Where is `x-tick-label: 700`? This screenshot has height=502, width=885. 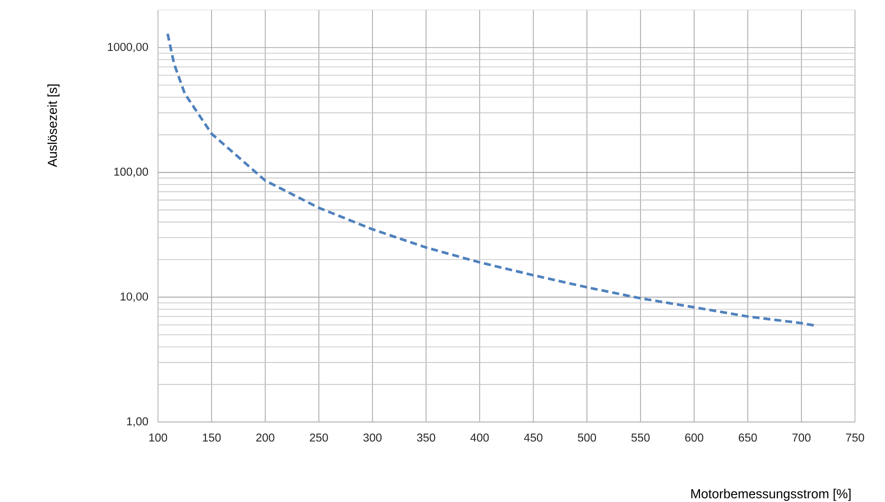
x-tick-label: 700 is located at coordinates (801, 438).